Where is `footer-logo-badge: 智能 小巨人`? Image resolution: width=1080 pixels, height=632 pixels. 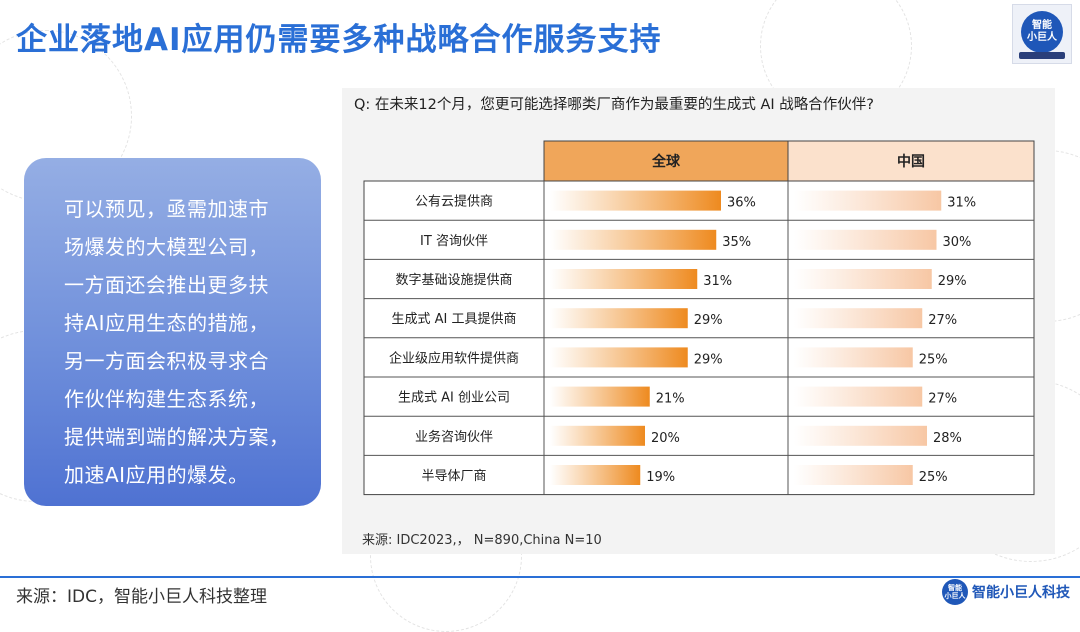 footer-logo-badge: 智能 小巨人 is located at coordinates (955, 592).